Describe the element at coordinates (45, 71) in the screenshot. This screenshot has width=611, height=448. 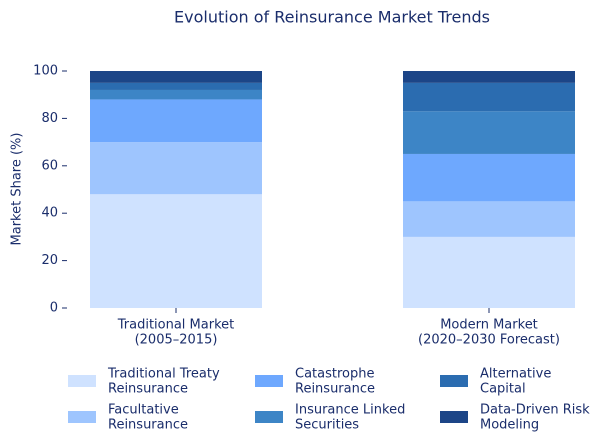
I see `y-tick-label: 100` at that location.